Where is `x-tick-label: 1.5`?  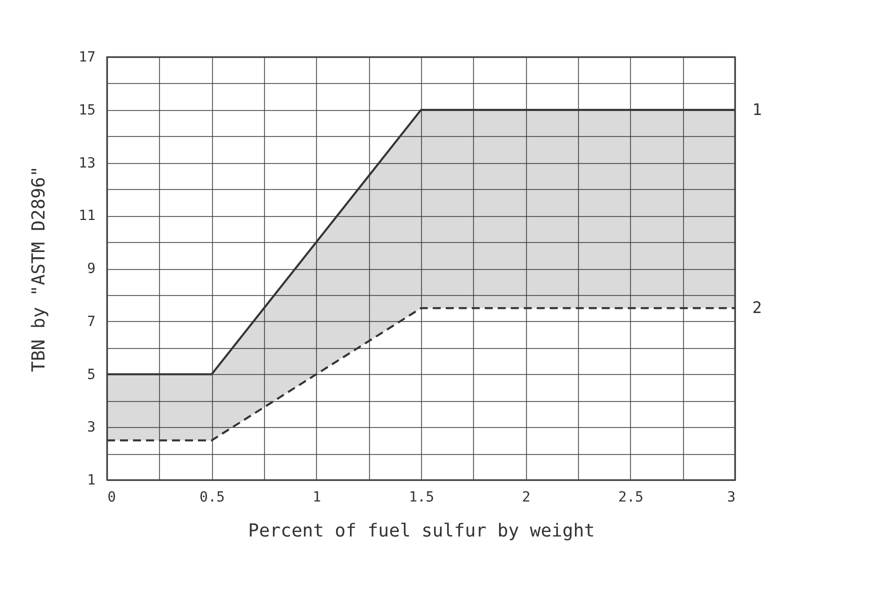
x-tick-label: 1.5 is located at coordinates (421, 498).